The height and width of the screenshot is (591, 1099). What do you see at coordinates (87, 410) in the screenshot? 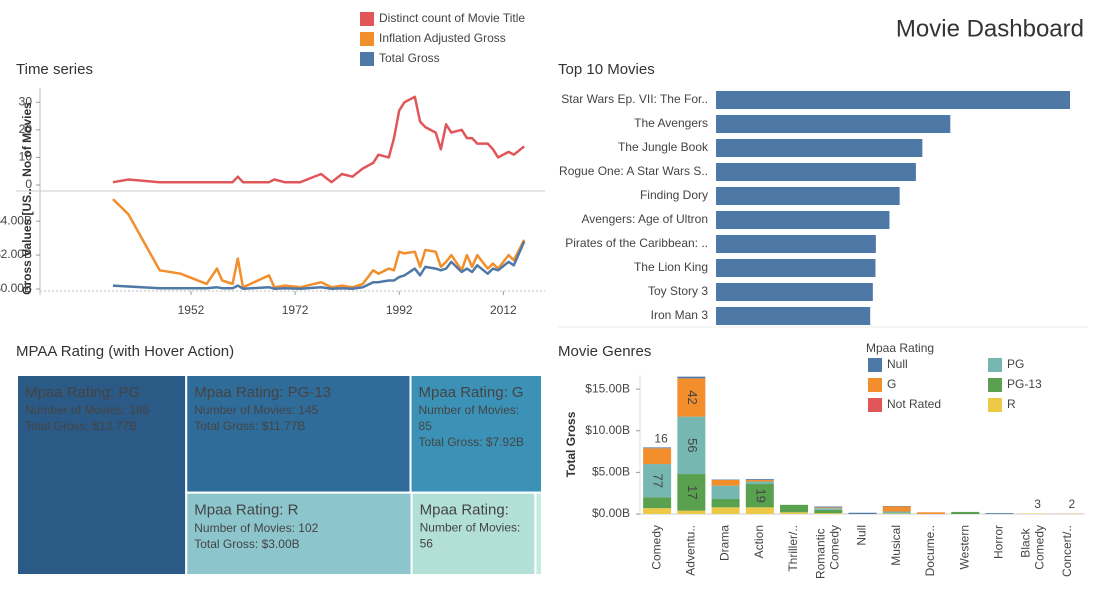
I see `cell-count: Number of Movies: 186` at bounding box center [87, 410].